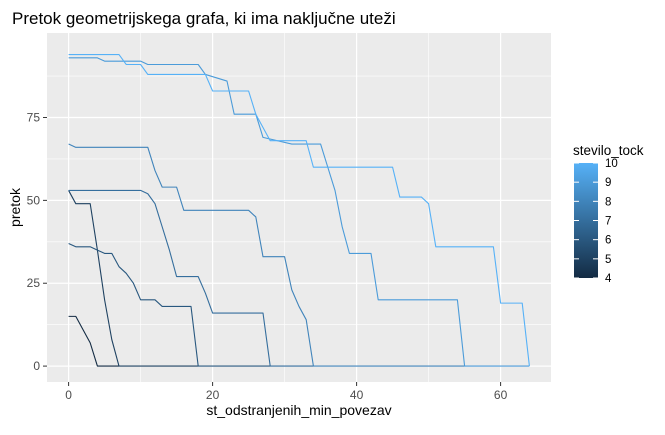  Describe the element at coordinates (608, 260) in the screenshot. I see `legend-tick-label: 5` at that location.